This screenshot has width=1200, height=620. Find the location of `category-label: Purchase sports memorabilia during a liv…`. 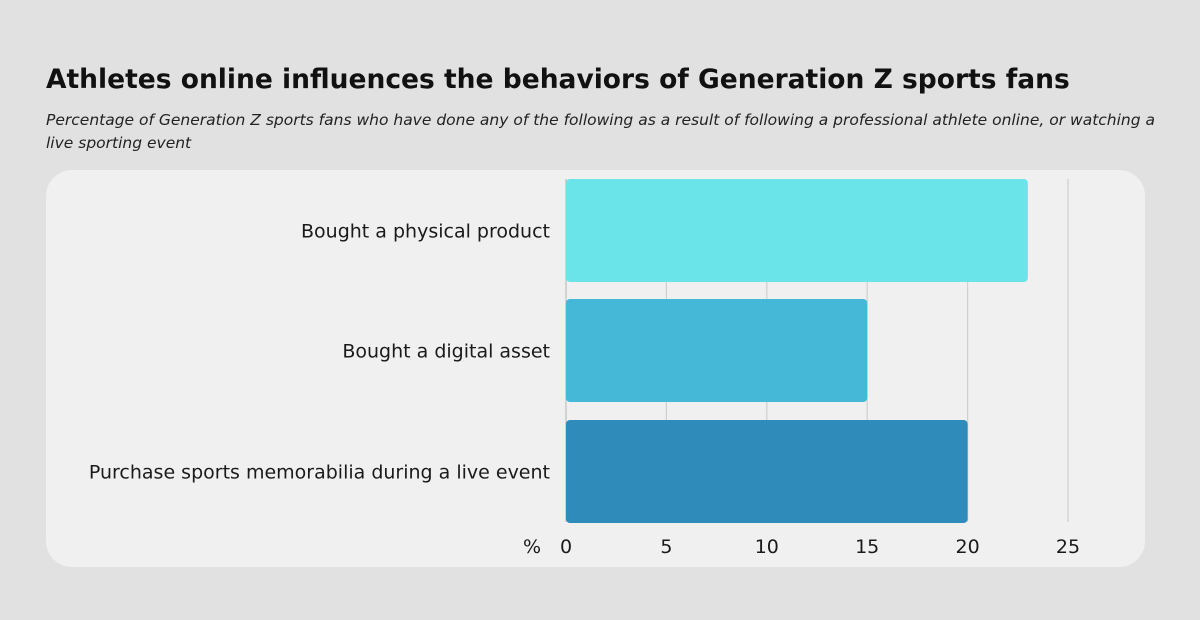

category-label: Purchase sports memorabilia during a liv… is located at coordinates (319, 473).